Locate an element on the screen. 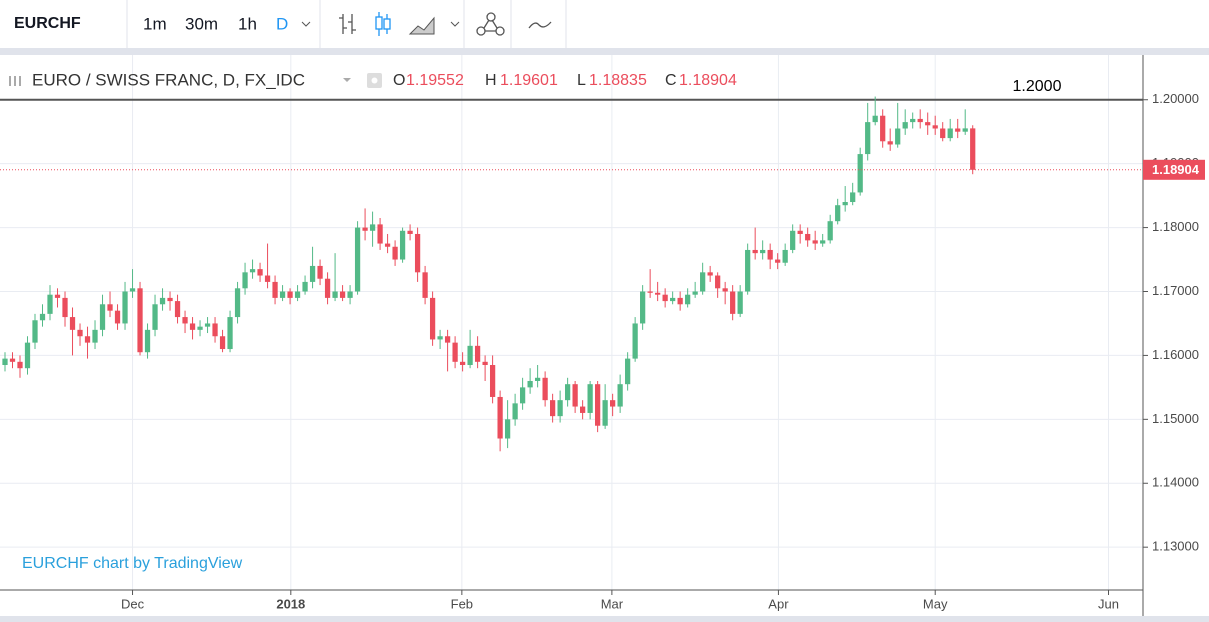  compare-icon is located at coordinates (540, 25).